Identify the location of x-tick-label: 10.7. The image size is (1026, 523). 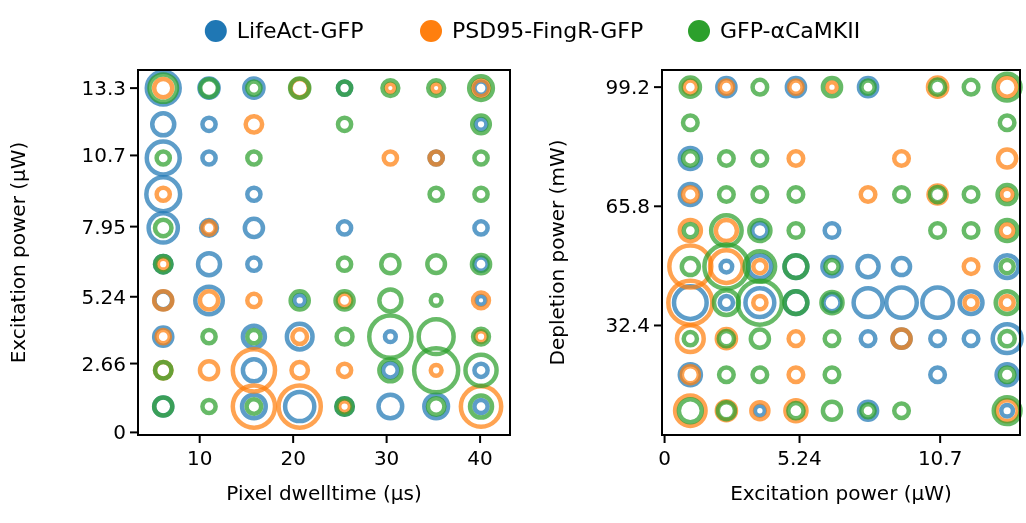
(940, 458).